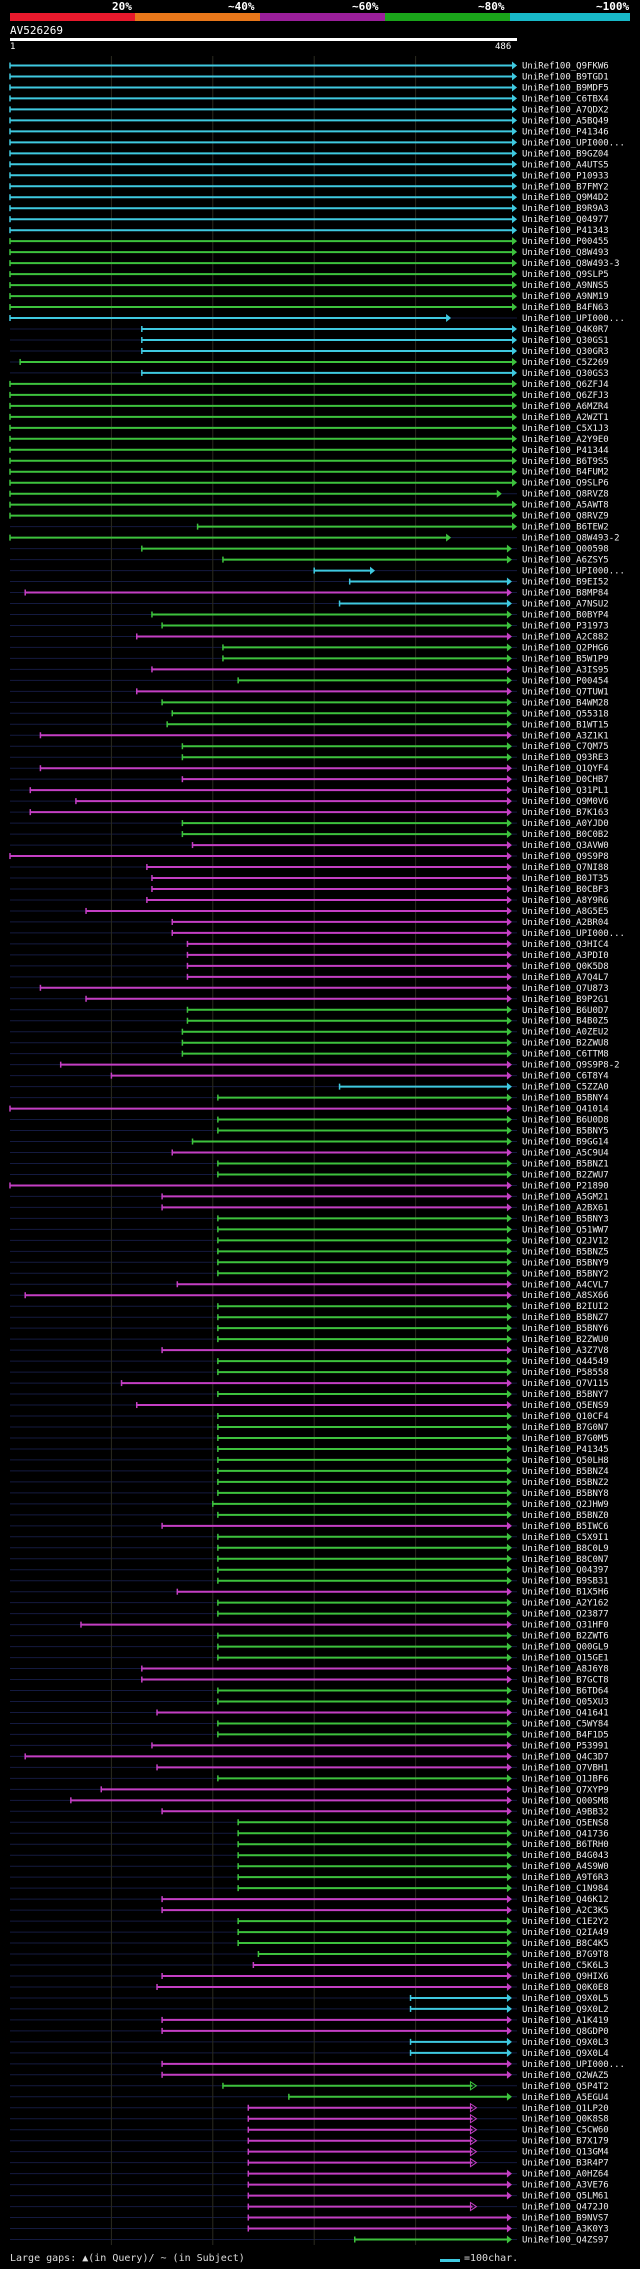 This screenshot has width=640, height=2269. I want to click on hit-row: UniRef100_Q50LH8, so click(413, 1460).